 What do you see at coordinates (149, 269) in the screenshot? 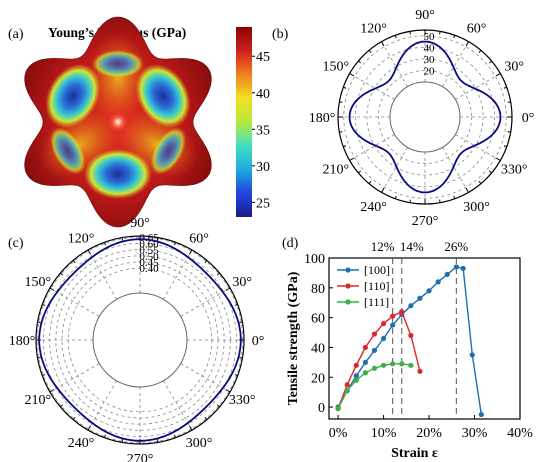
I see `polar-radial-label: 0.40` at bounding box center [149, 269].